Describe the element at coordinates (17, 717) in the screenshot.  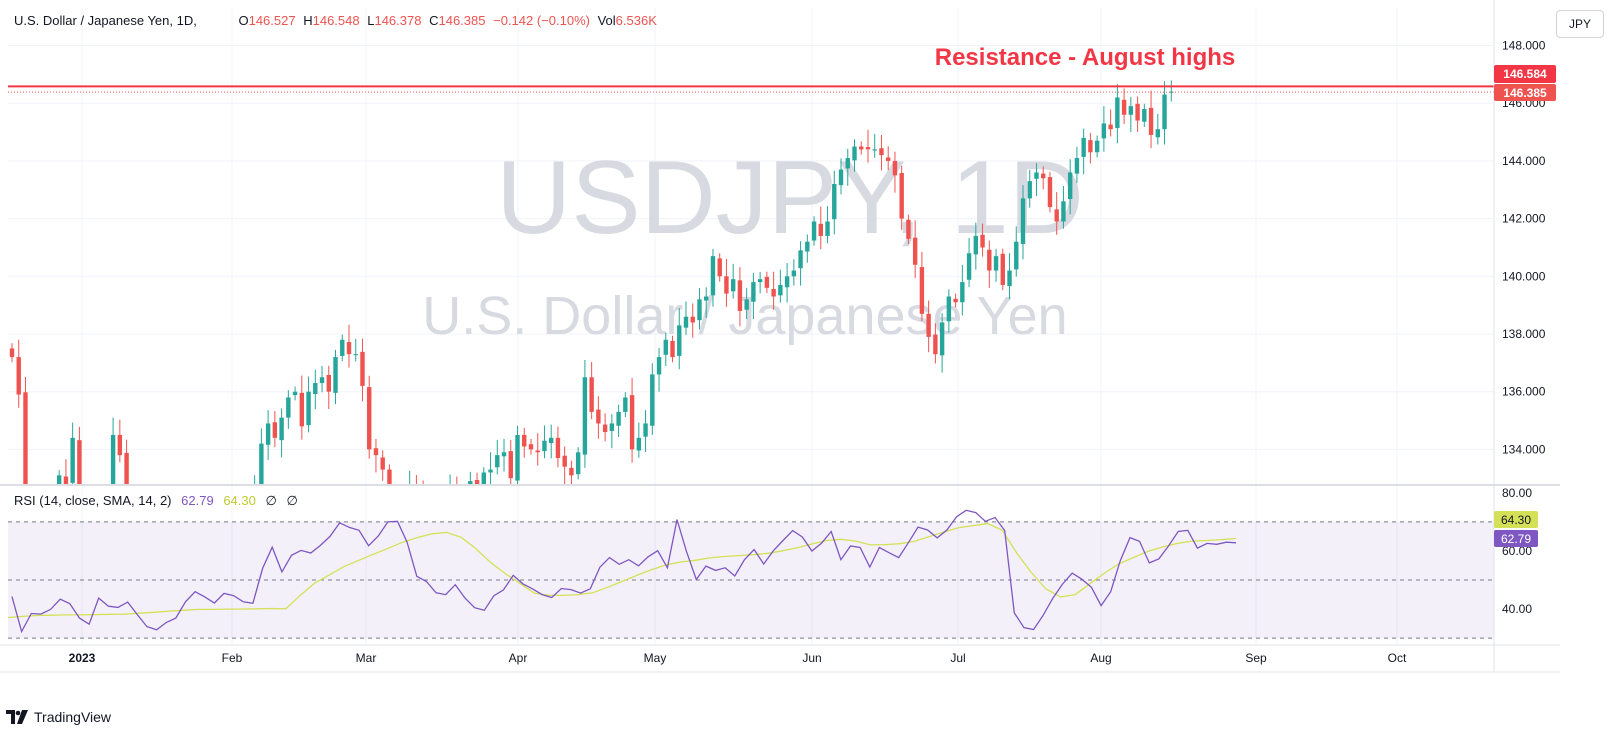
I see `tradingview-icon` at that location.